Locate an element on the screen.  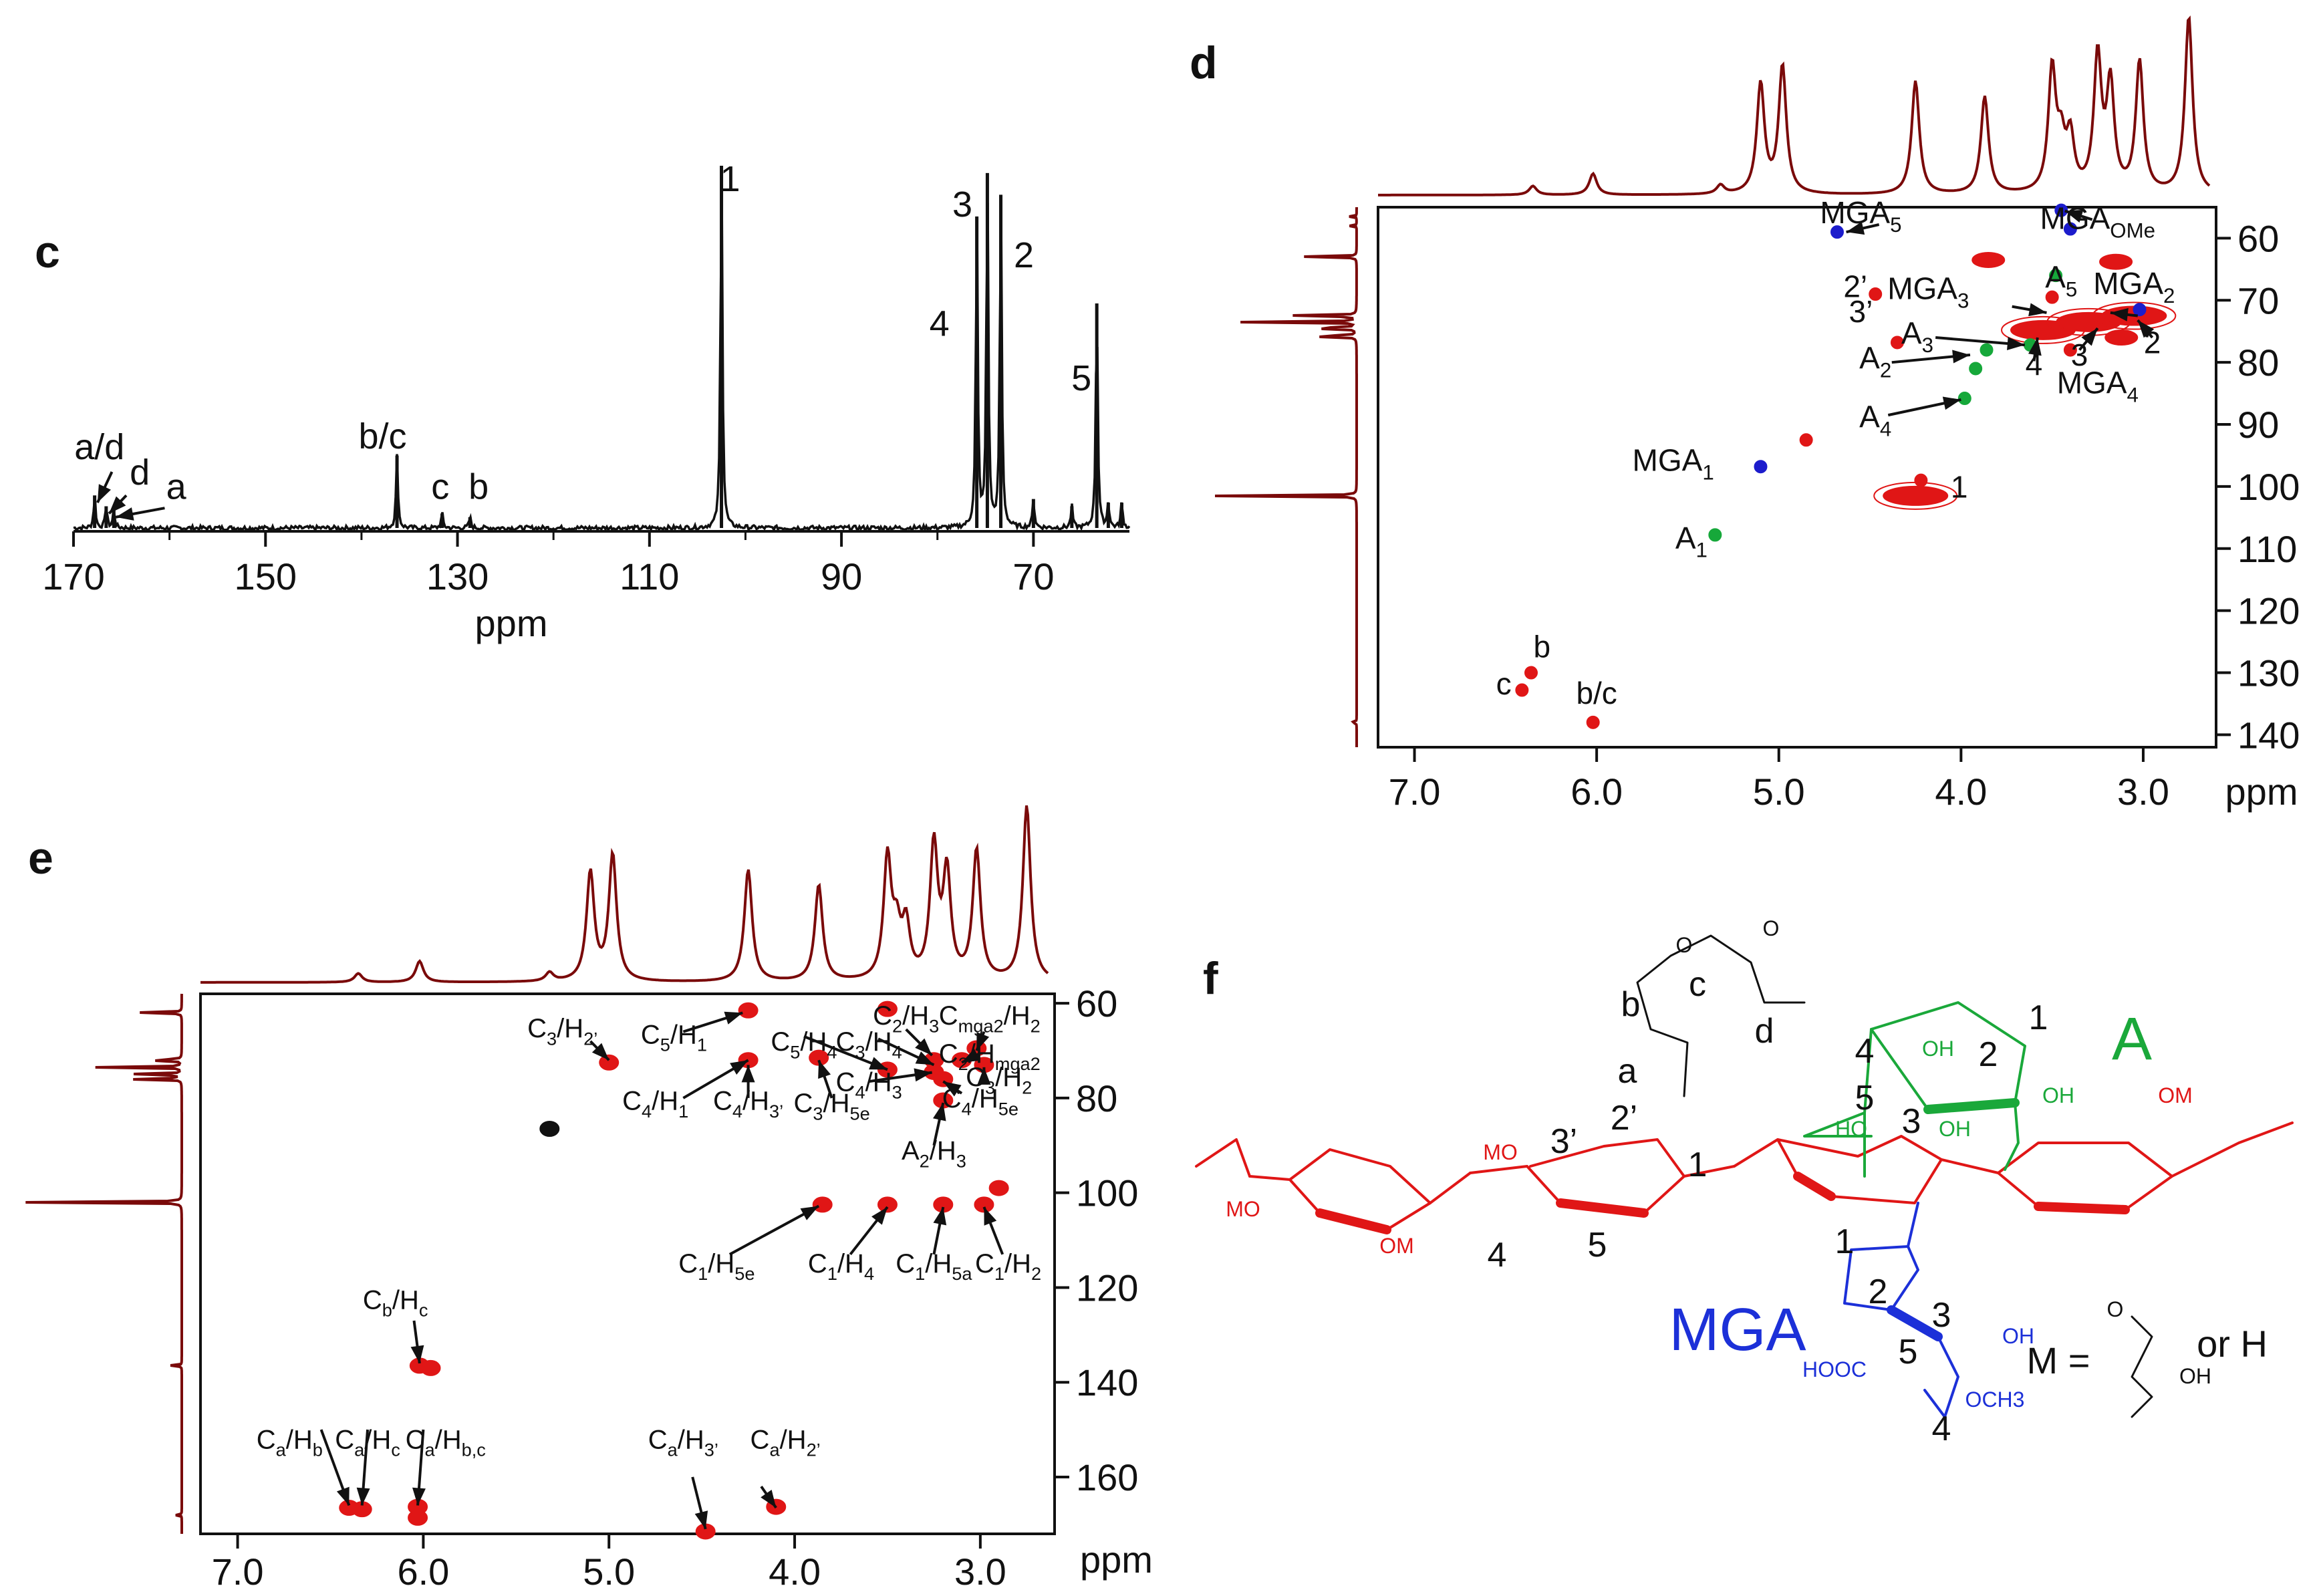
hmbc-label: Ca/Hb is located at coordinates (290, 1443).